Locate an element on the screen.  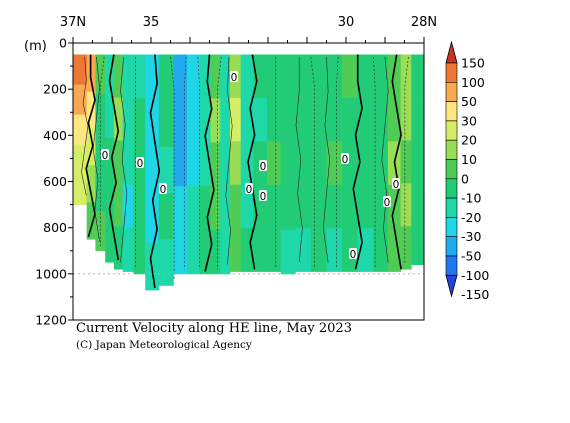
colorbar-label: 20 is located at coordinates (469, 140).